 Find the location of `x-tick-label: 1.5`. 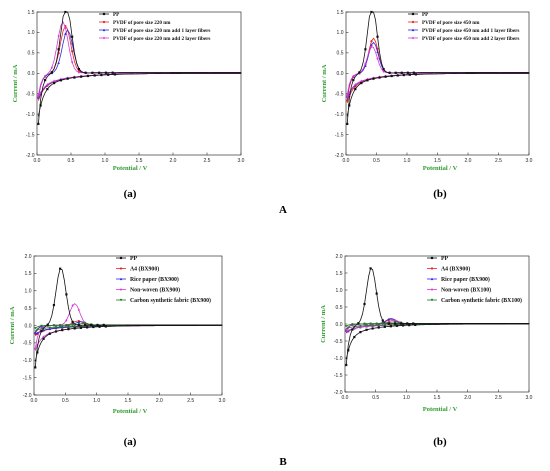

x-tick-label: 1.5 is located at coordinates (139, 161).